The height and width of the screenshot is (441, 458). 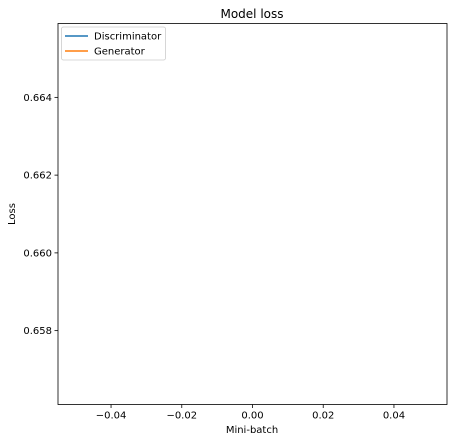 What do you see at coordinates (181, 416) in the screenshot?
I see `x-tick-label: −0.02` at bounding box center [181, 416].